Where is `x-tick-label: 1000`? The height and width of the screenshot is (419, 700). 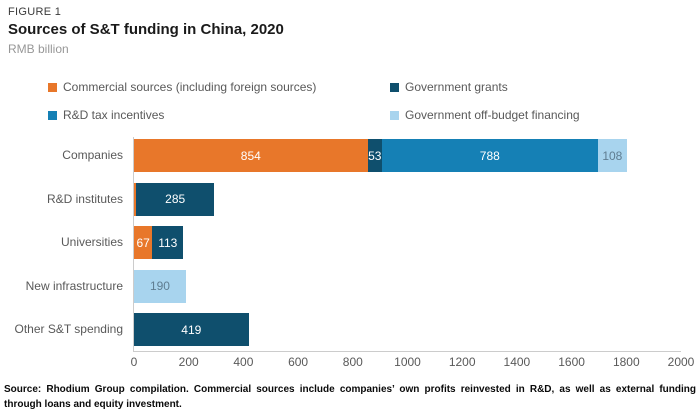
x-tick-label: 1000 is located at coordinates (407, 362).